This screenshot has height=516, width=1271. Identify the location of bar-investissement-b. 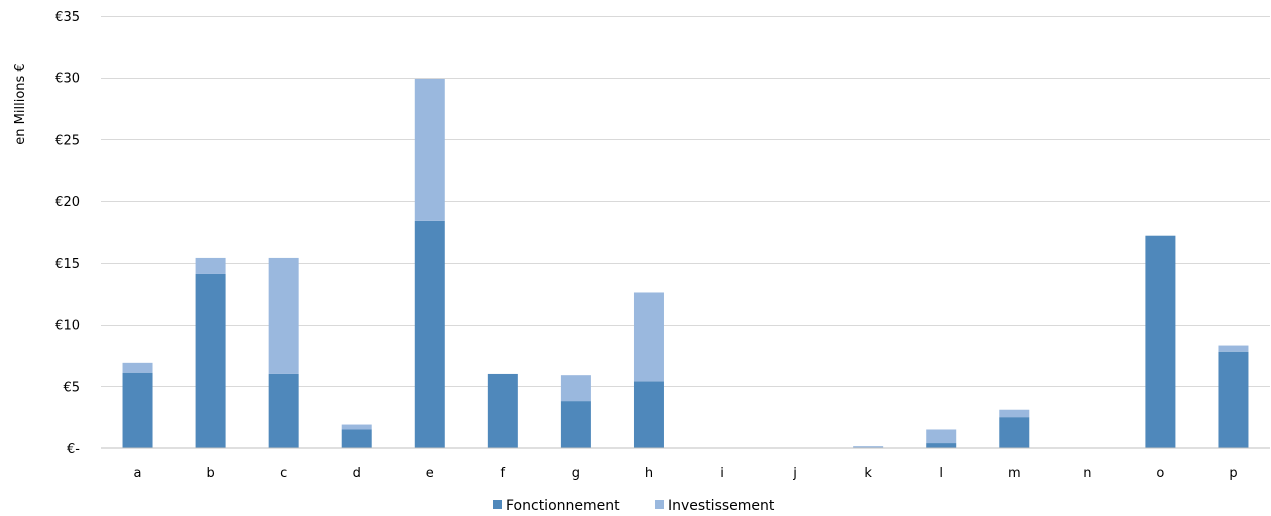
(210, 265).